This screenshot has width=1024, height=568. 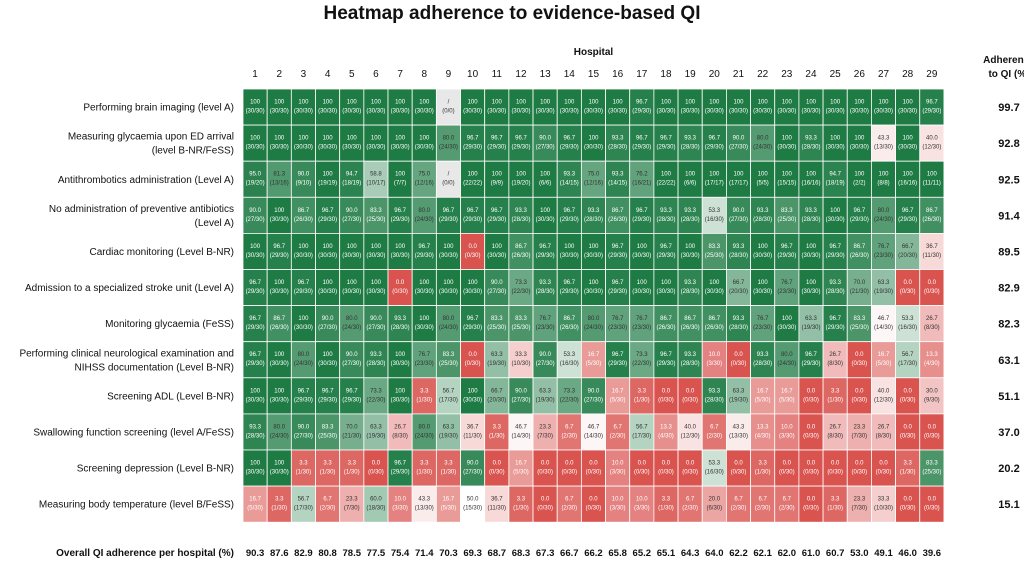 I want to click on column-header: 8, so click(x=424, y=74).